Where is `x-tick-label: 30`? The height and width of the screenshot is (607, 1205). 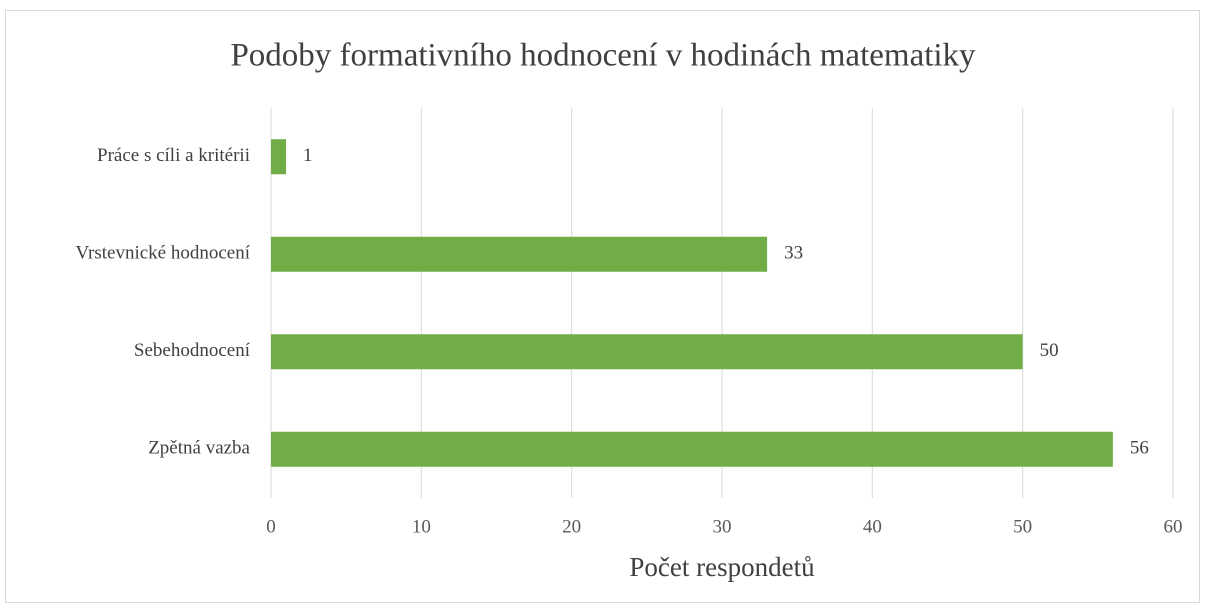
x-tick-label: 30 is located at coordinates (722, 526).